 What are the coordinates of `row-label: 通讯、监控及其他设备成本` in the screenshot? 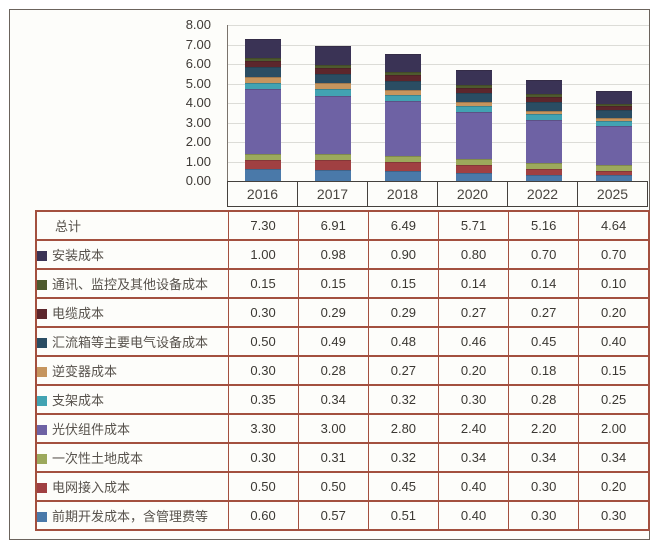 It's located at (130, 284).